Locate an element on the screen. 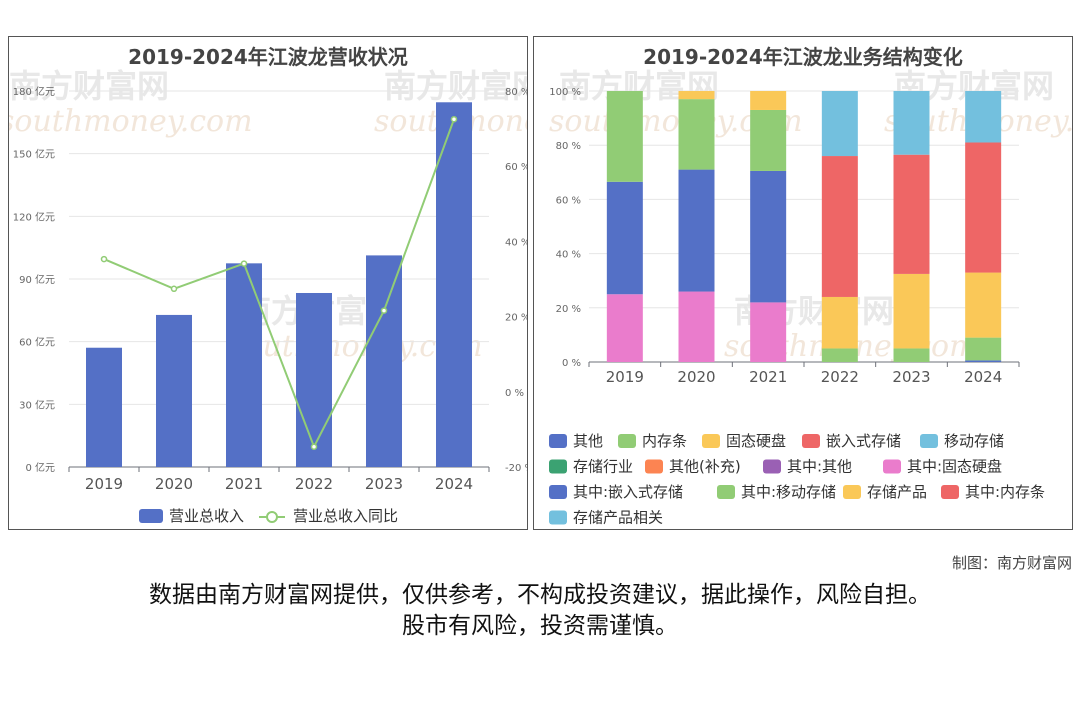  legend-label: 固态硬盘 is located at coordinates (756, 441).